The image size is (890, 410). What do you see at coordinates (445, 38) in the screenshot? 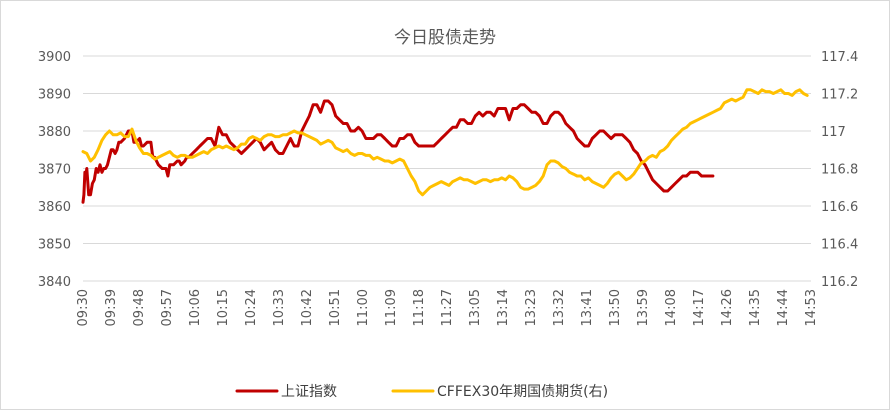
I see `chart-title: 今日股债走势` at bounding box center [445, 38].